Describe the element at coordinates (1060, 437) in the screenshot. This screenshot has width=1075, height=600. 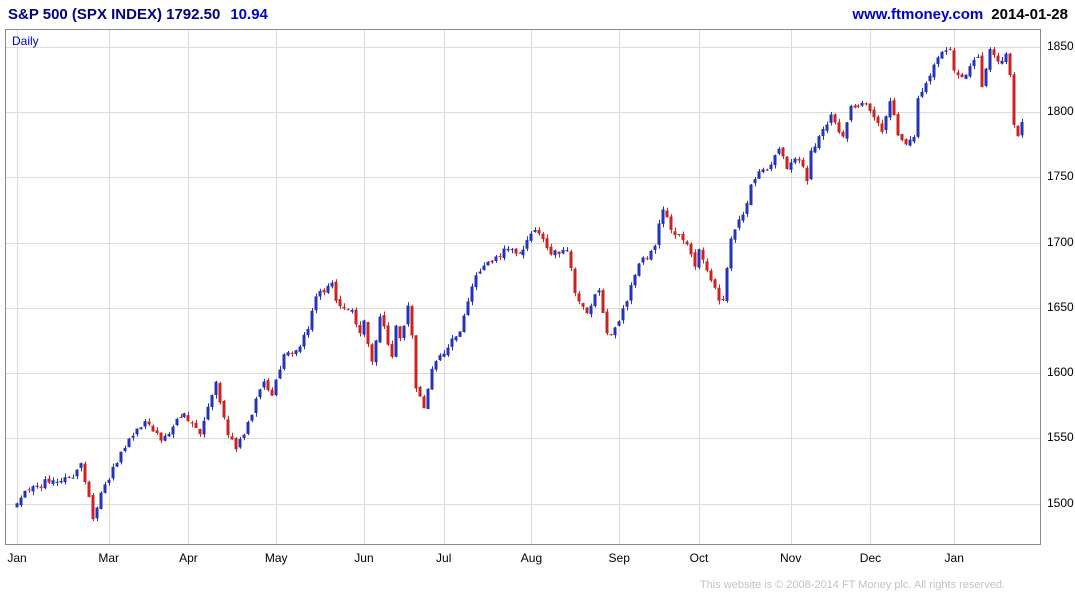
I see `y-axis-tick-label: 1550` at that location.